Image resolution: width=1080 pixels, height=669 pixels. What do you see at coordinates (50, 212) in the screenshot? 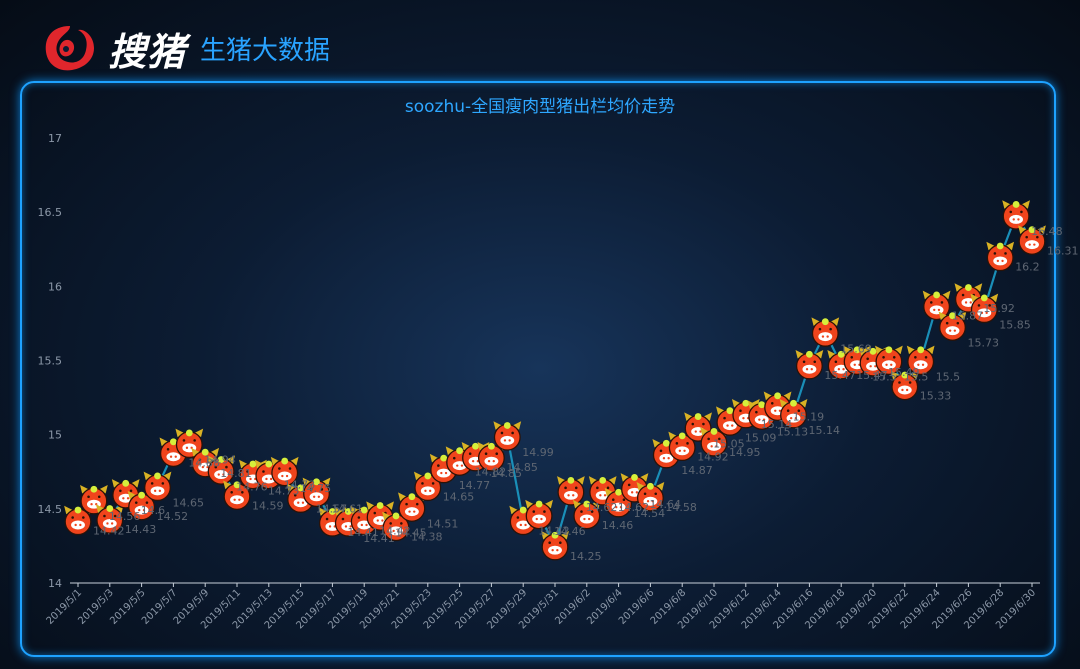
I see `y-tick-label: 16.5` at bounding box center [50, 212].